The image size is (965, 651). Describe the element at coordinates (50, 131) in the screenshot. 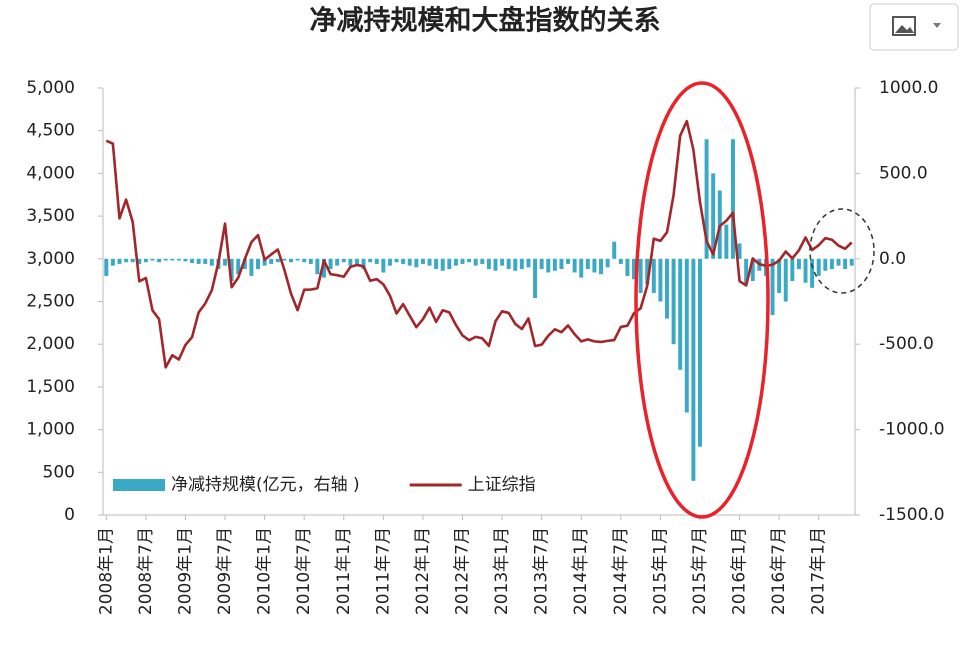

I see `y-tick-label: 4,500` at that location.